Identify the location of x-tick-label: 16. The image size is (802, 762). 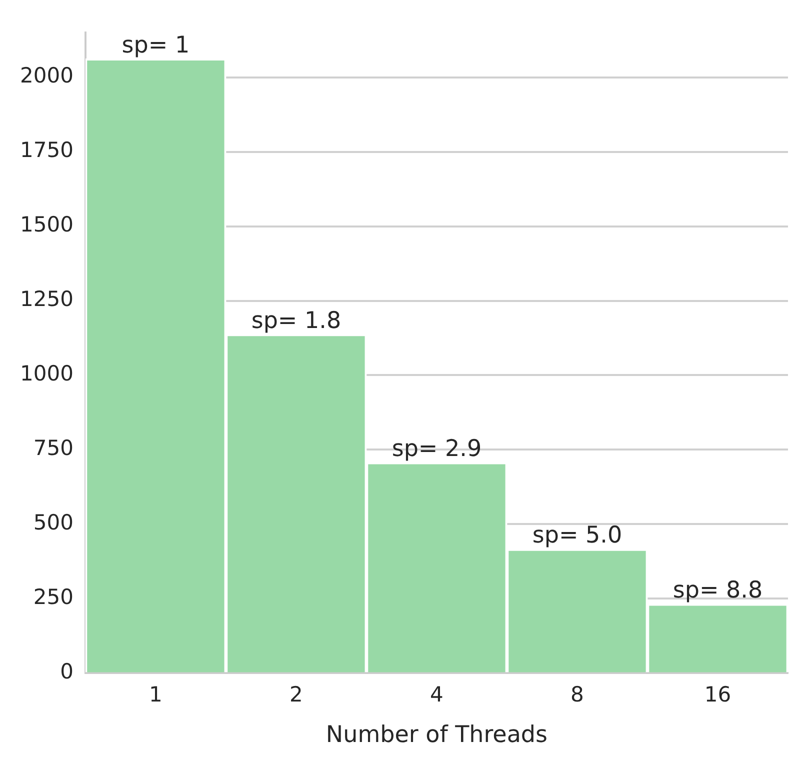
(718, 694).